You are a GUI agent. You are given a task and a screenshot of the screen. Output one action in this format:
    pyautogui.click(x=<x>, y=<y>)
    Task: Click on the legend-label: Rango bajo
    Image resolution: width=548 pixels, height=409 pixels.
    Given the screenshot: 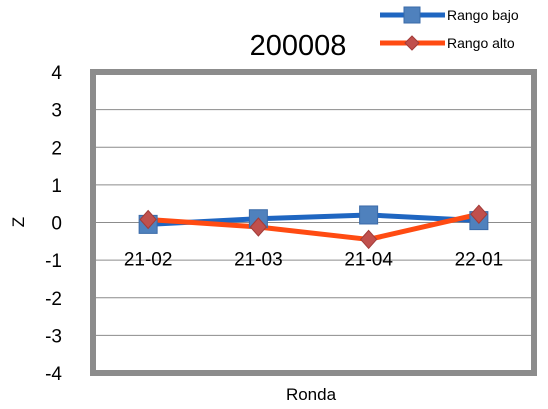 What is the action you would take?
    pyautogui.click(x=483, y=15)
    